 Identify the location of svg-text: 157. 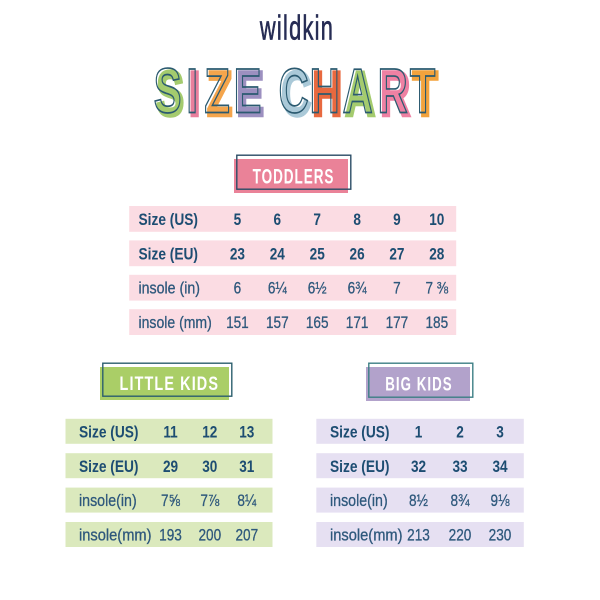
(277, 323).